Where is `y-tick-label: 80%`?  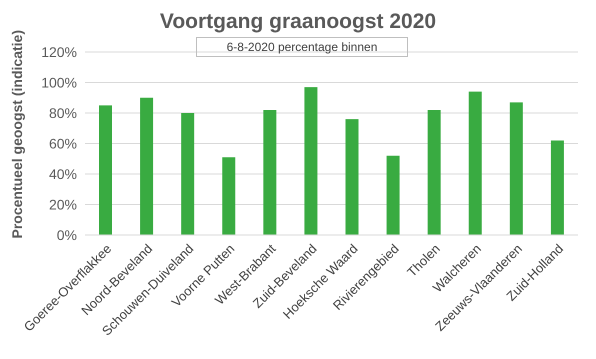 y-tick-label: 80% is located at coordinates (62, 112).